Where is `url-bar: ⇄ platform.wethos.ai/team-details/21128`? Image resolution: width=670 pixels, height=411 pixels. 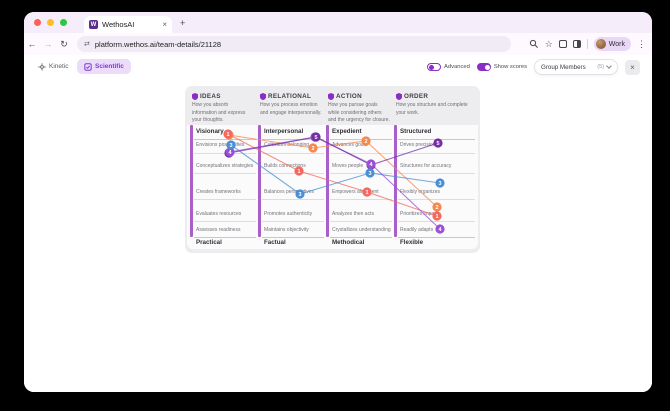
url-bar: ⇄ platform.wethos.ai/team-details/21128 is located at coordinates (294, 44).